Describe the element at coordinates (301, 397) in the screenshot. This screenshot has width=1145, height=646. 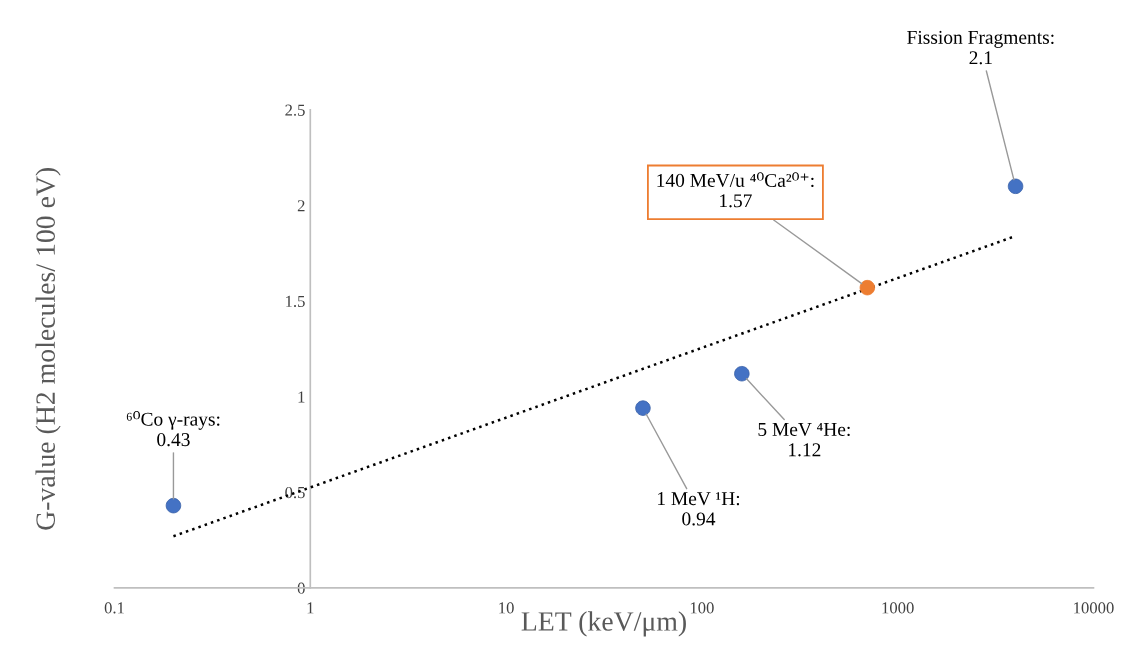
I see `y-tick-label: 1` at that location.